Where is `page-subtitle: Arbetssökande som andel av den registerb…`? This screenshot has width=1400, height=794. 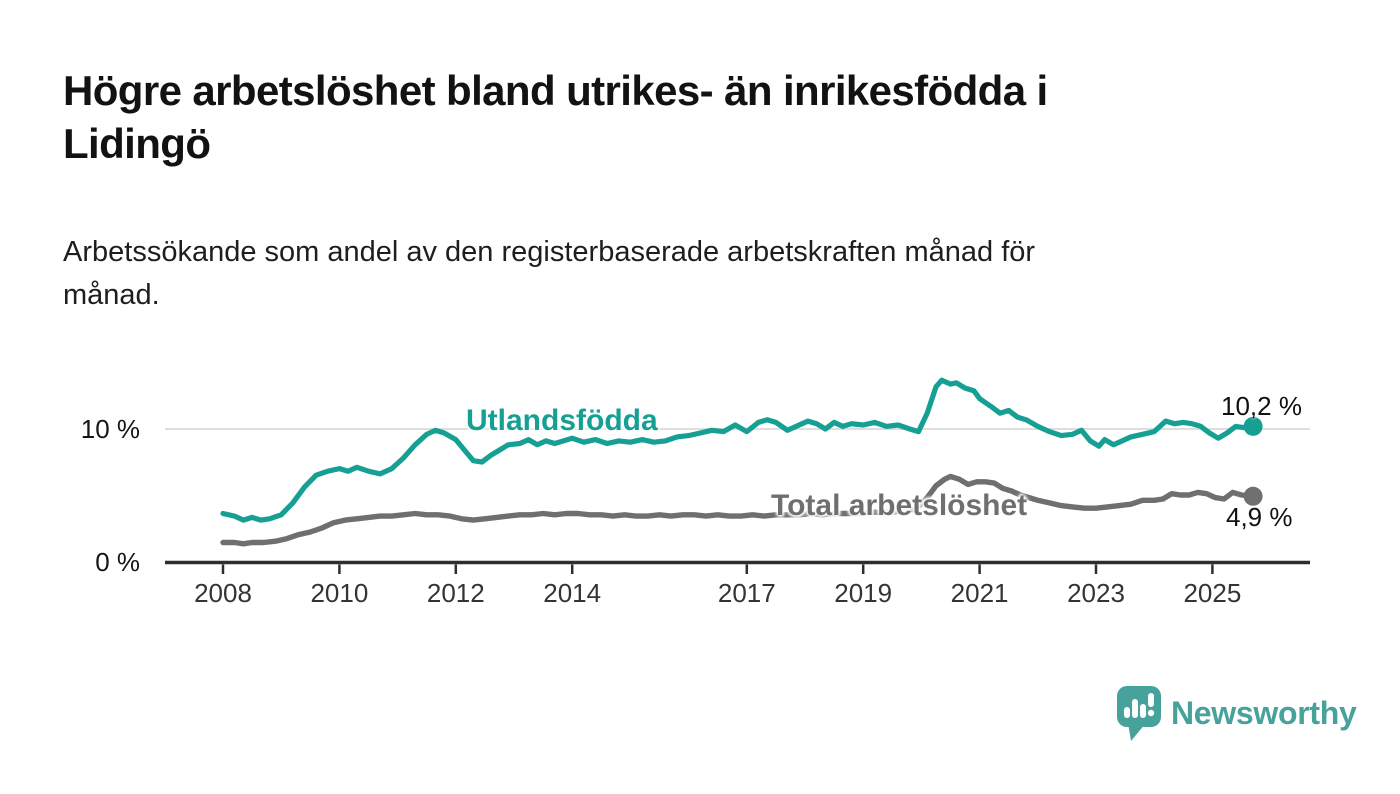 page-subtitle: Arbetssökande som andel av den registerb… is located at coordinates (693, 274).